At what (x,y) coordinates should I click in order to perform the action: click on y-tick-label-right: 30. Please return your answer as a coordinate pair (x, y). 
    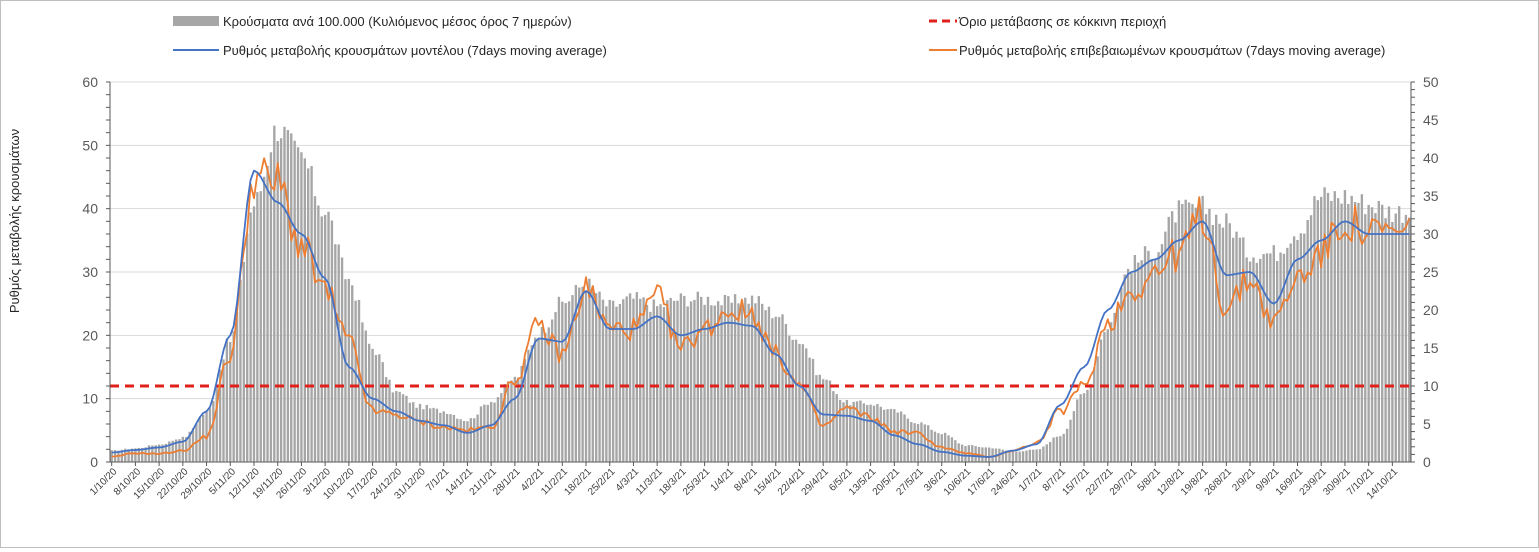
    Looking at the image, I should click on (1431, 234).